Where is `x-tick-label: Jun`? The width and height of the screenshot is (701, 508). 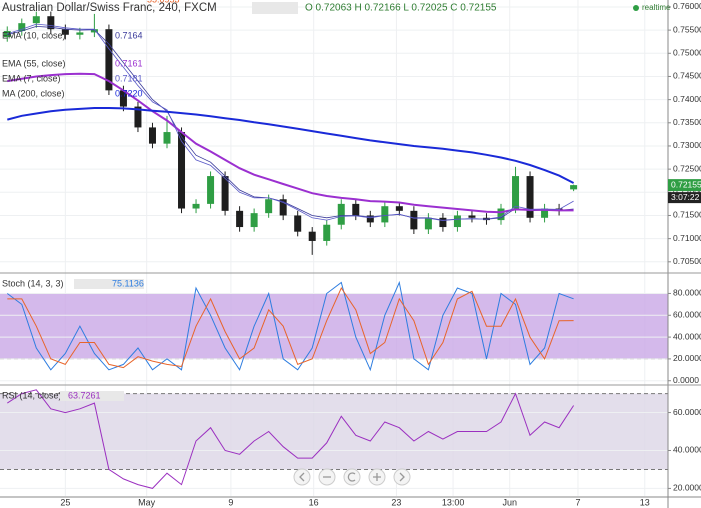 x-tick-label: Jun is located at coordinates (509, 502).